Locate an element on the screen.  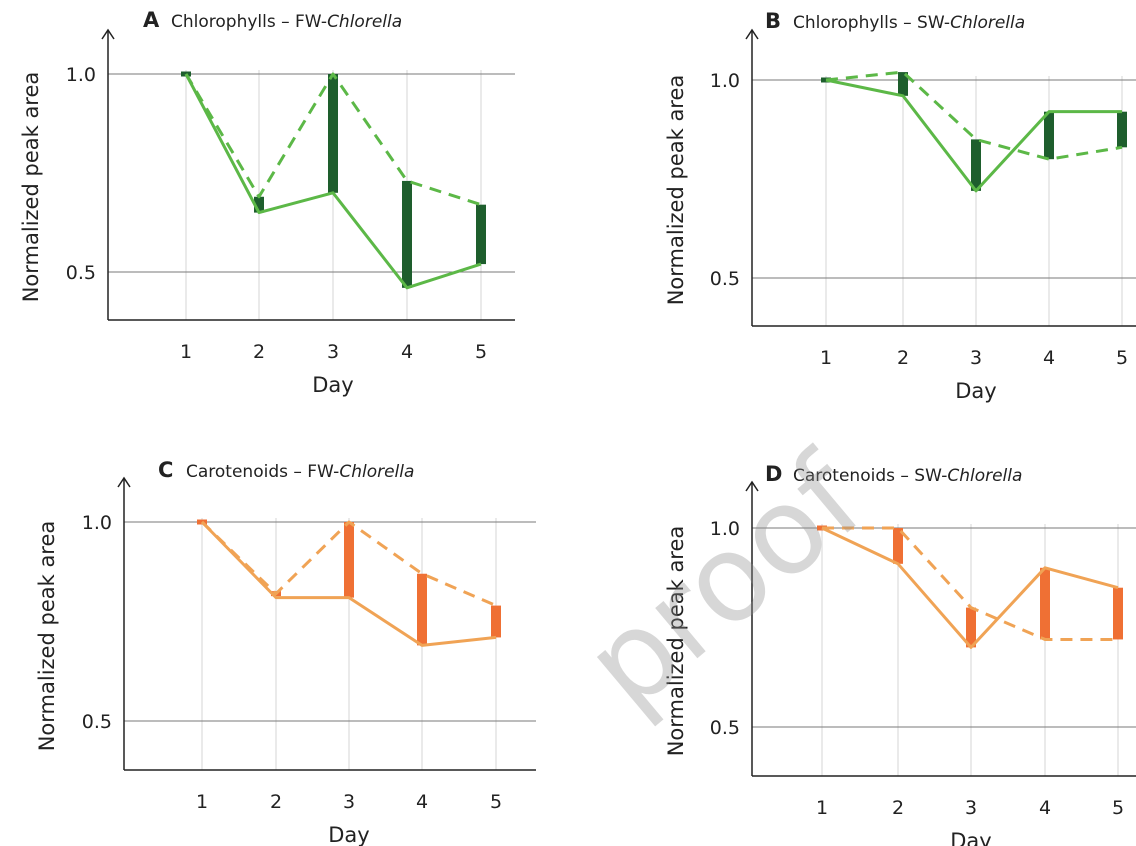
panel-letter: A is located at coordinates (151, 20).